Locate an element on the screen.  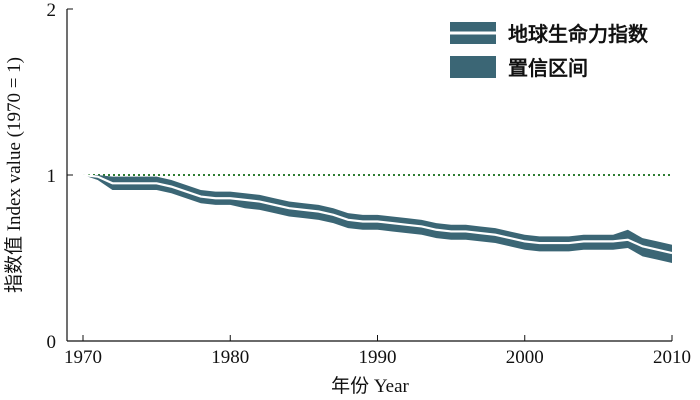
y-tick-label: 0 is located at coordinates (52, 342).